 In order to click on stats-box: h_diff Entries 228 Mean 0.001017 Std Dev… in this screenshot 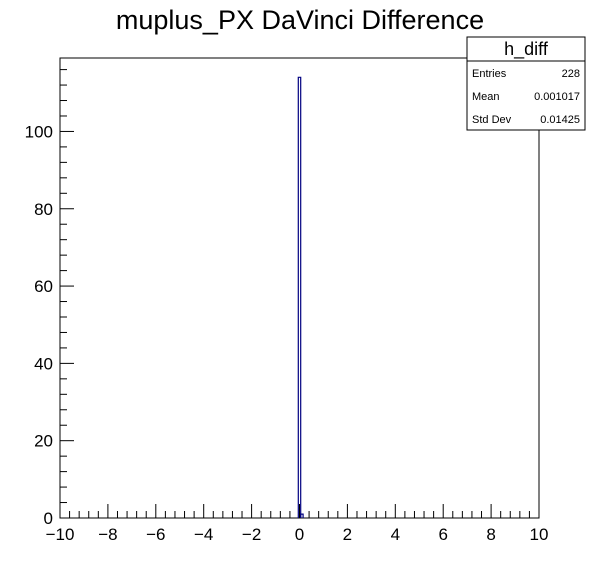, I will do `click(526, 83)`.